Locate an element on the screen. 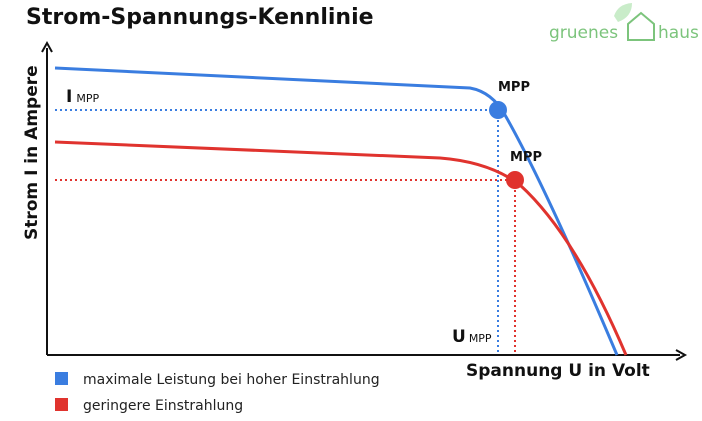 The image size is (702, 421). u-mpp-label: U MPP is located at coordinates (472, 337).